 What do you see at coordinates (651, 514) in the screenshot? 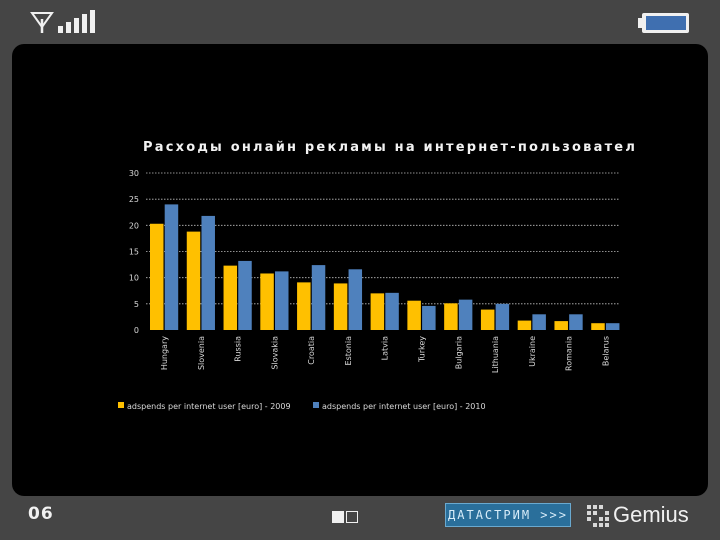
I see `gemius-wordmark: Gemius` at bounding box center [651, 514].